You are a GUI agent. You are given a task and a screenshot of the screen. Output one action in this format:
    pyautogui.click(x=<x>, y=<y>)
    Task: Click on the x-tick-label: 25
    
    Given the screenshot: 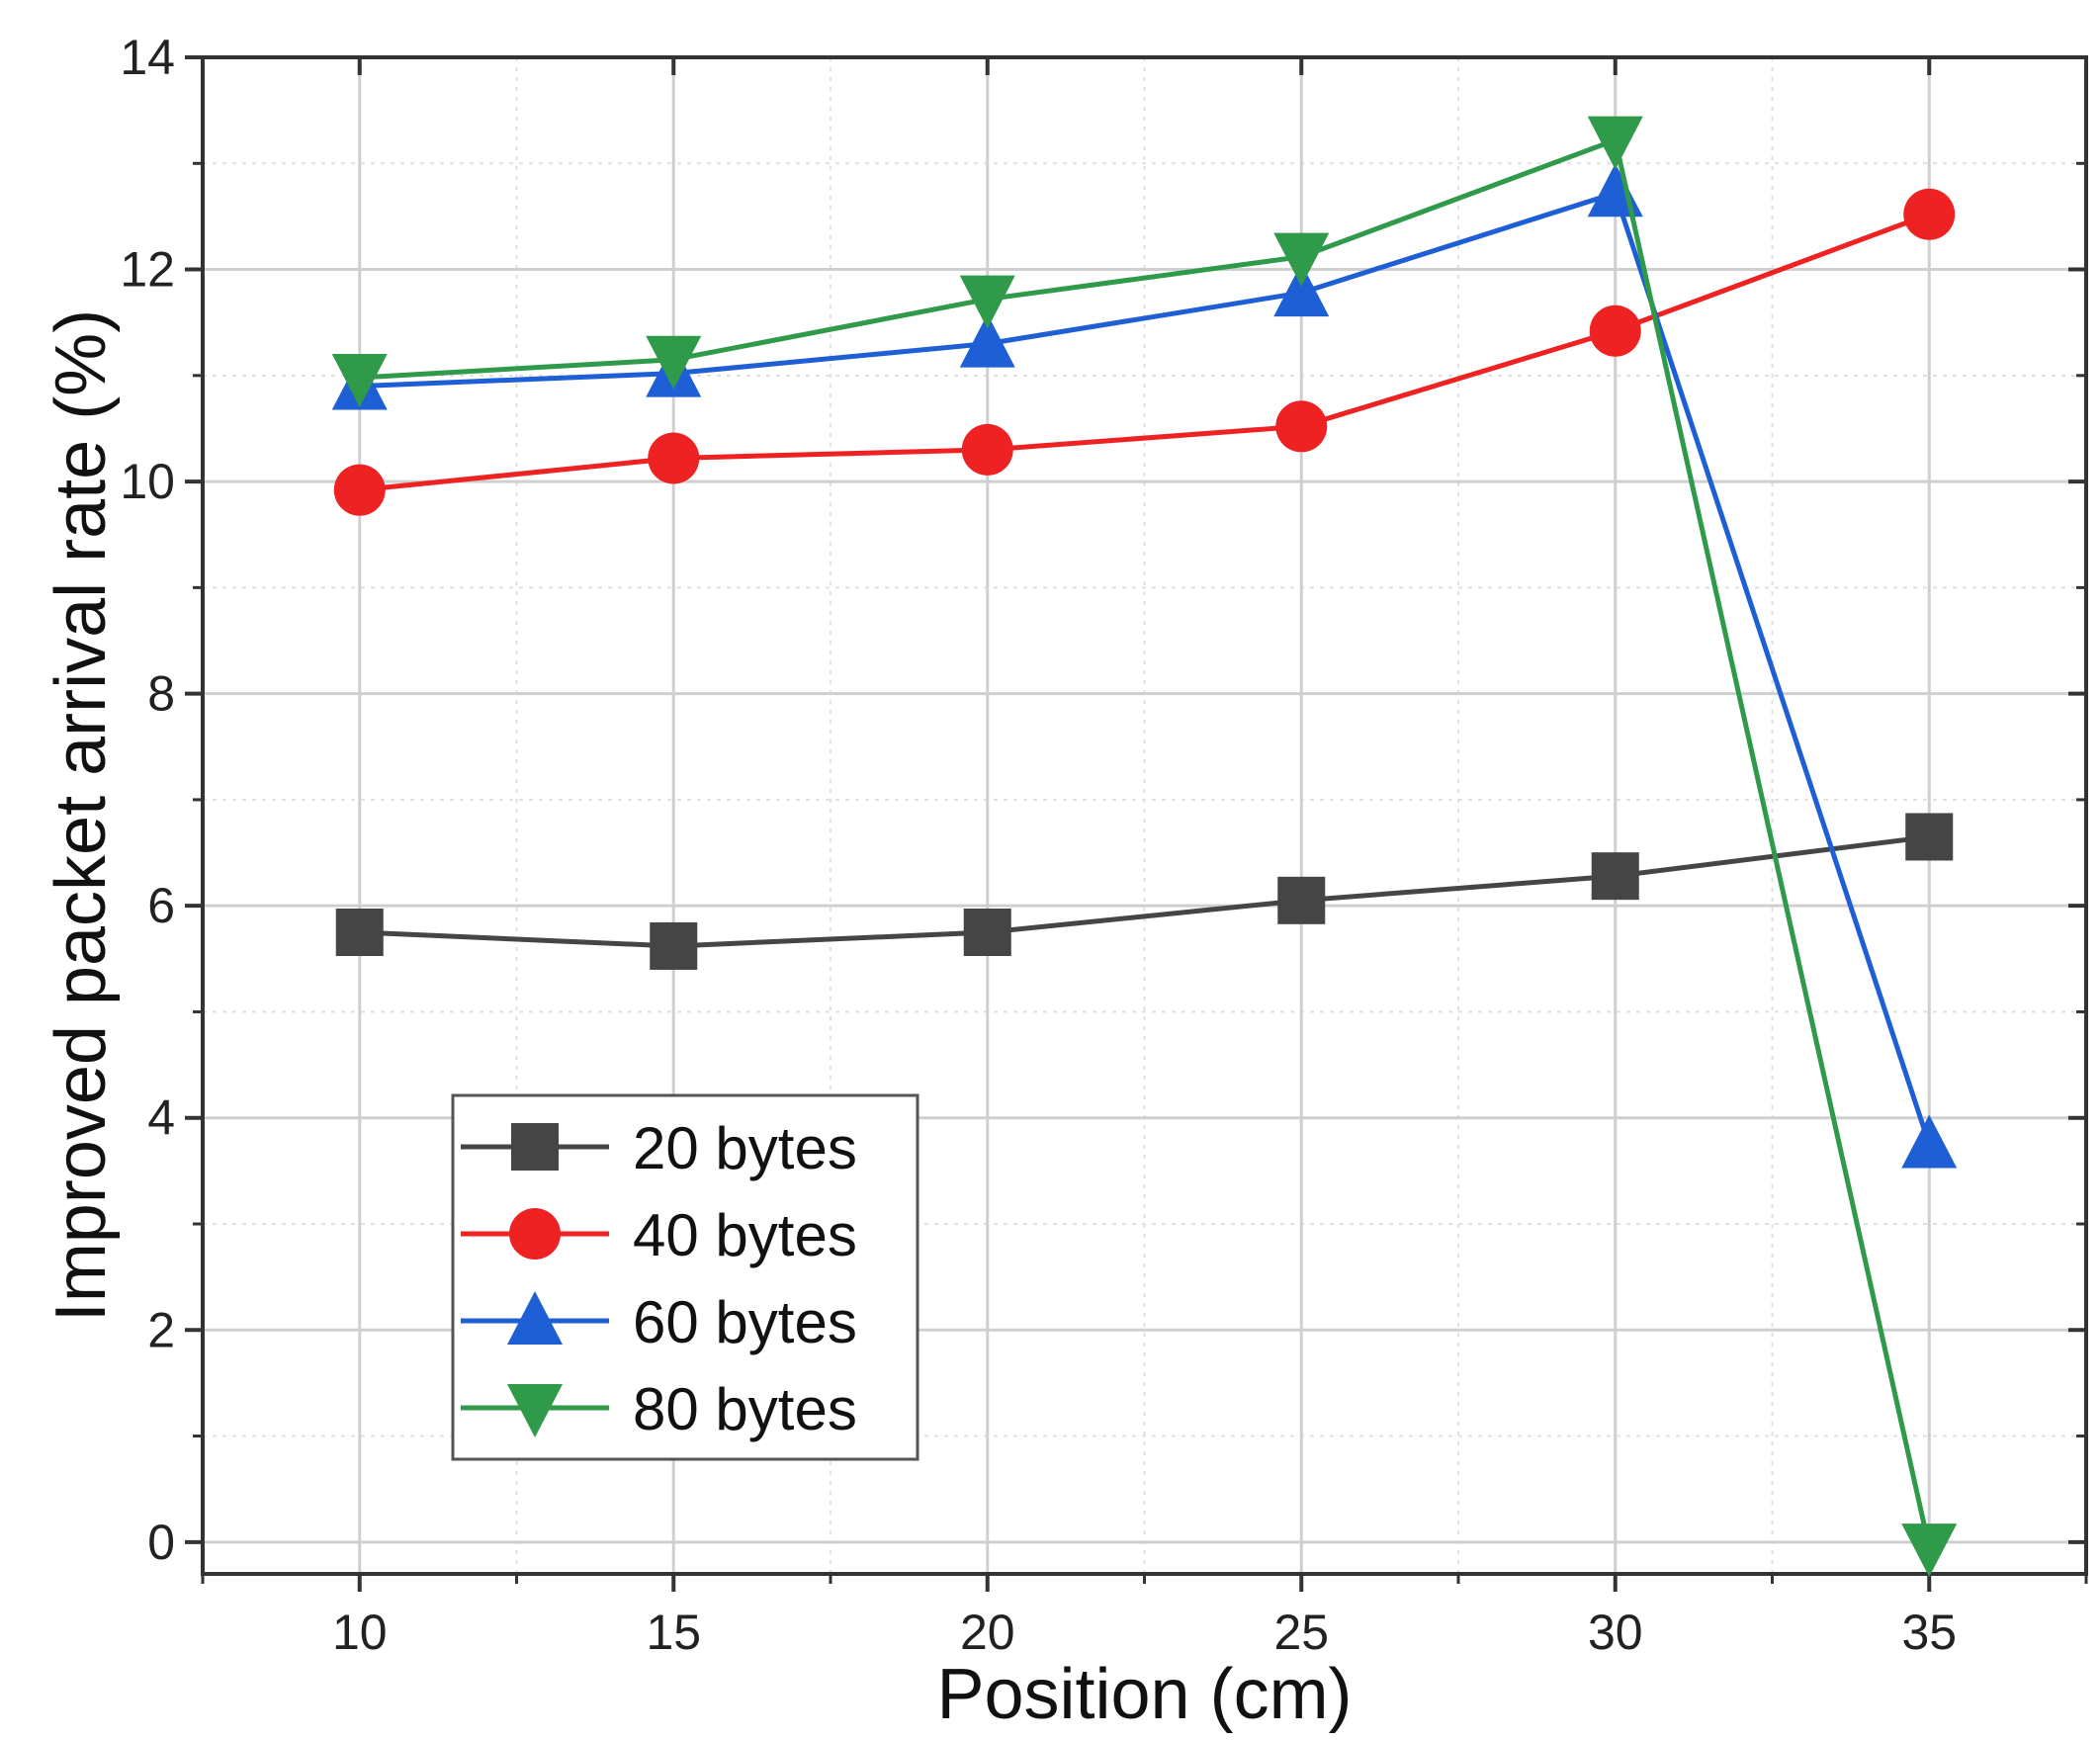 What is the action you would take?
    pyautogui.click(x=1301, y=1633)
    